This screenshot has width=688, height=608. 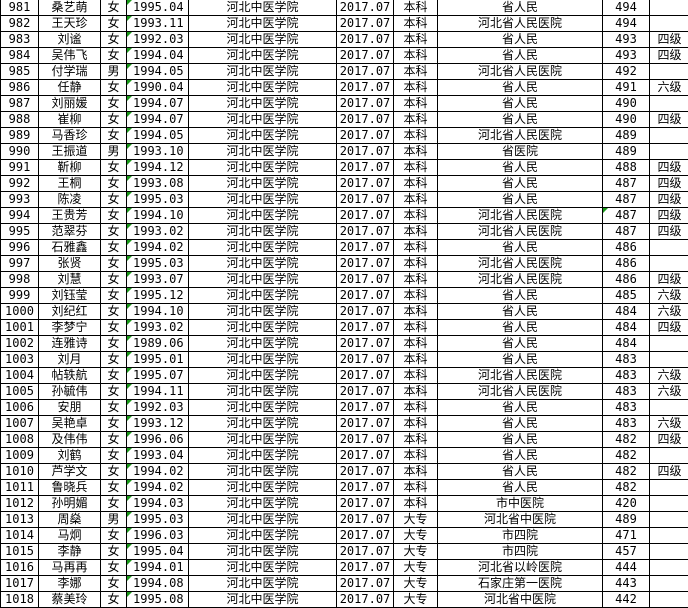 What do you see at coordinates (20, 168) in the screenshot?
I see `row-number-cell: 991` at bounding box center [20, 168].